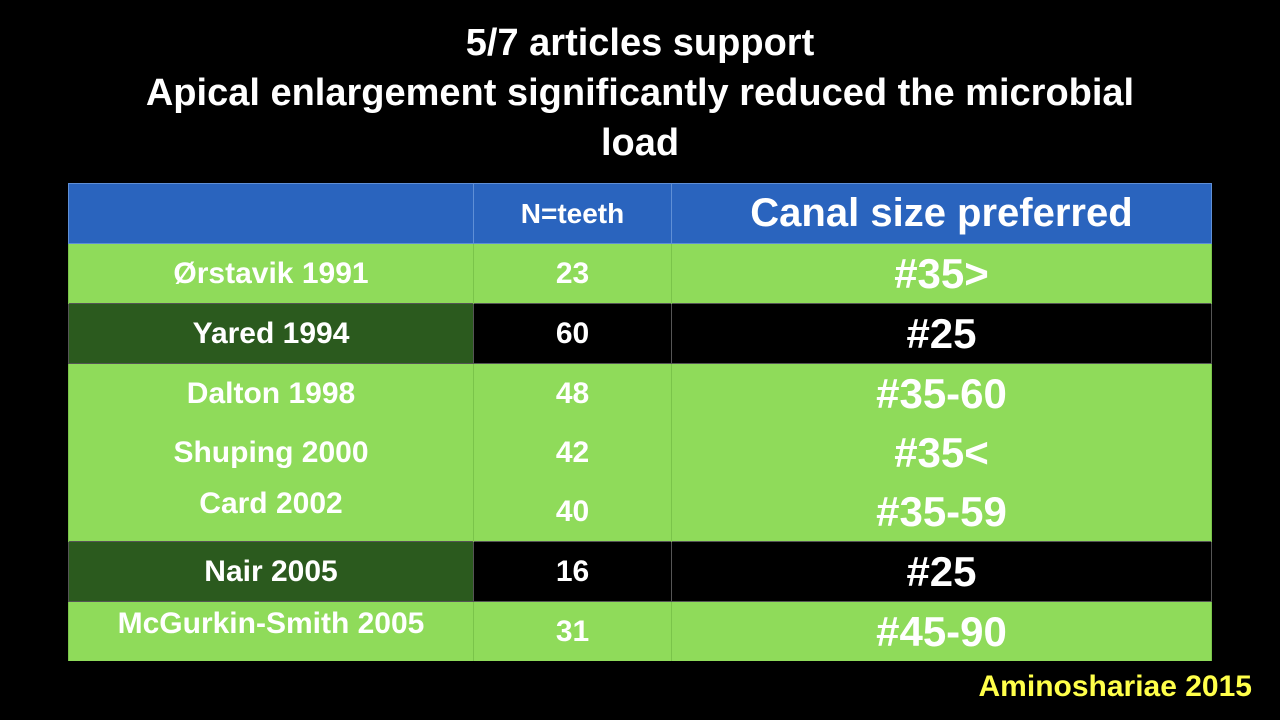 Image resolution: width=1280 pixels, height=720 pixels. I want to click on study-name: Card 2002, so click(271, 512).